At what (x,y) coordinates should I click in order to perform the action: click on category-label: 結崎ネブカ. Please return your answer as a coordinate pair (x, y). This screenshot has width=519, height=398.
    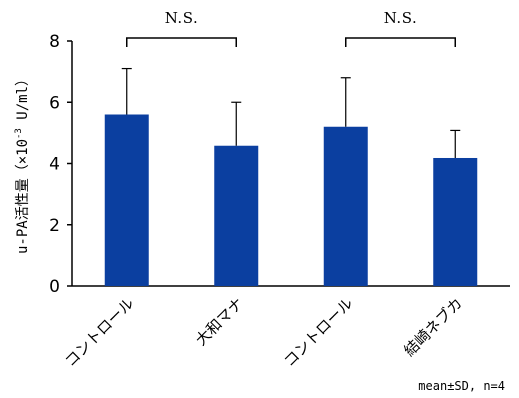
    Looking at the image, I should click on (433, 327).